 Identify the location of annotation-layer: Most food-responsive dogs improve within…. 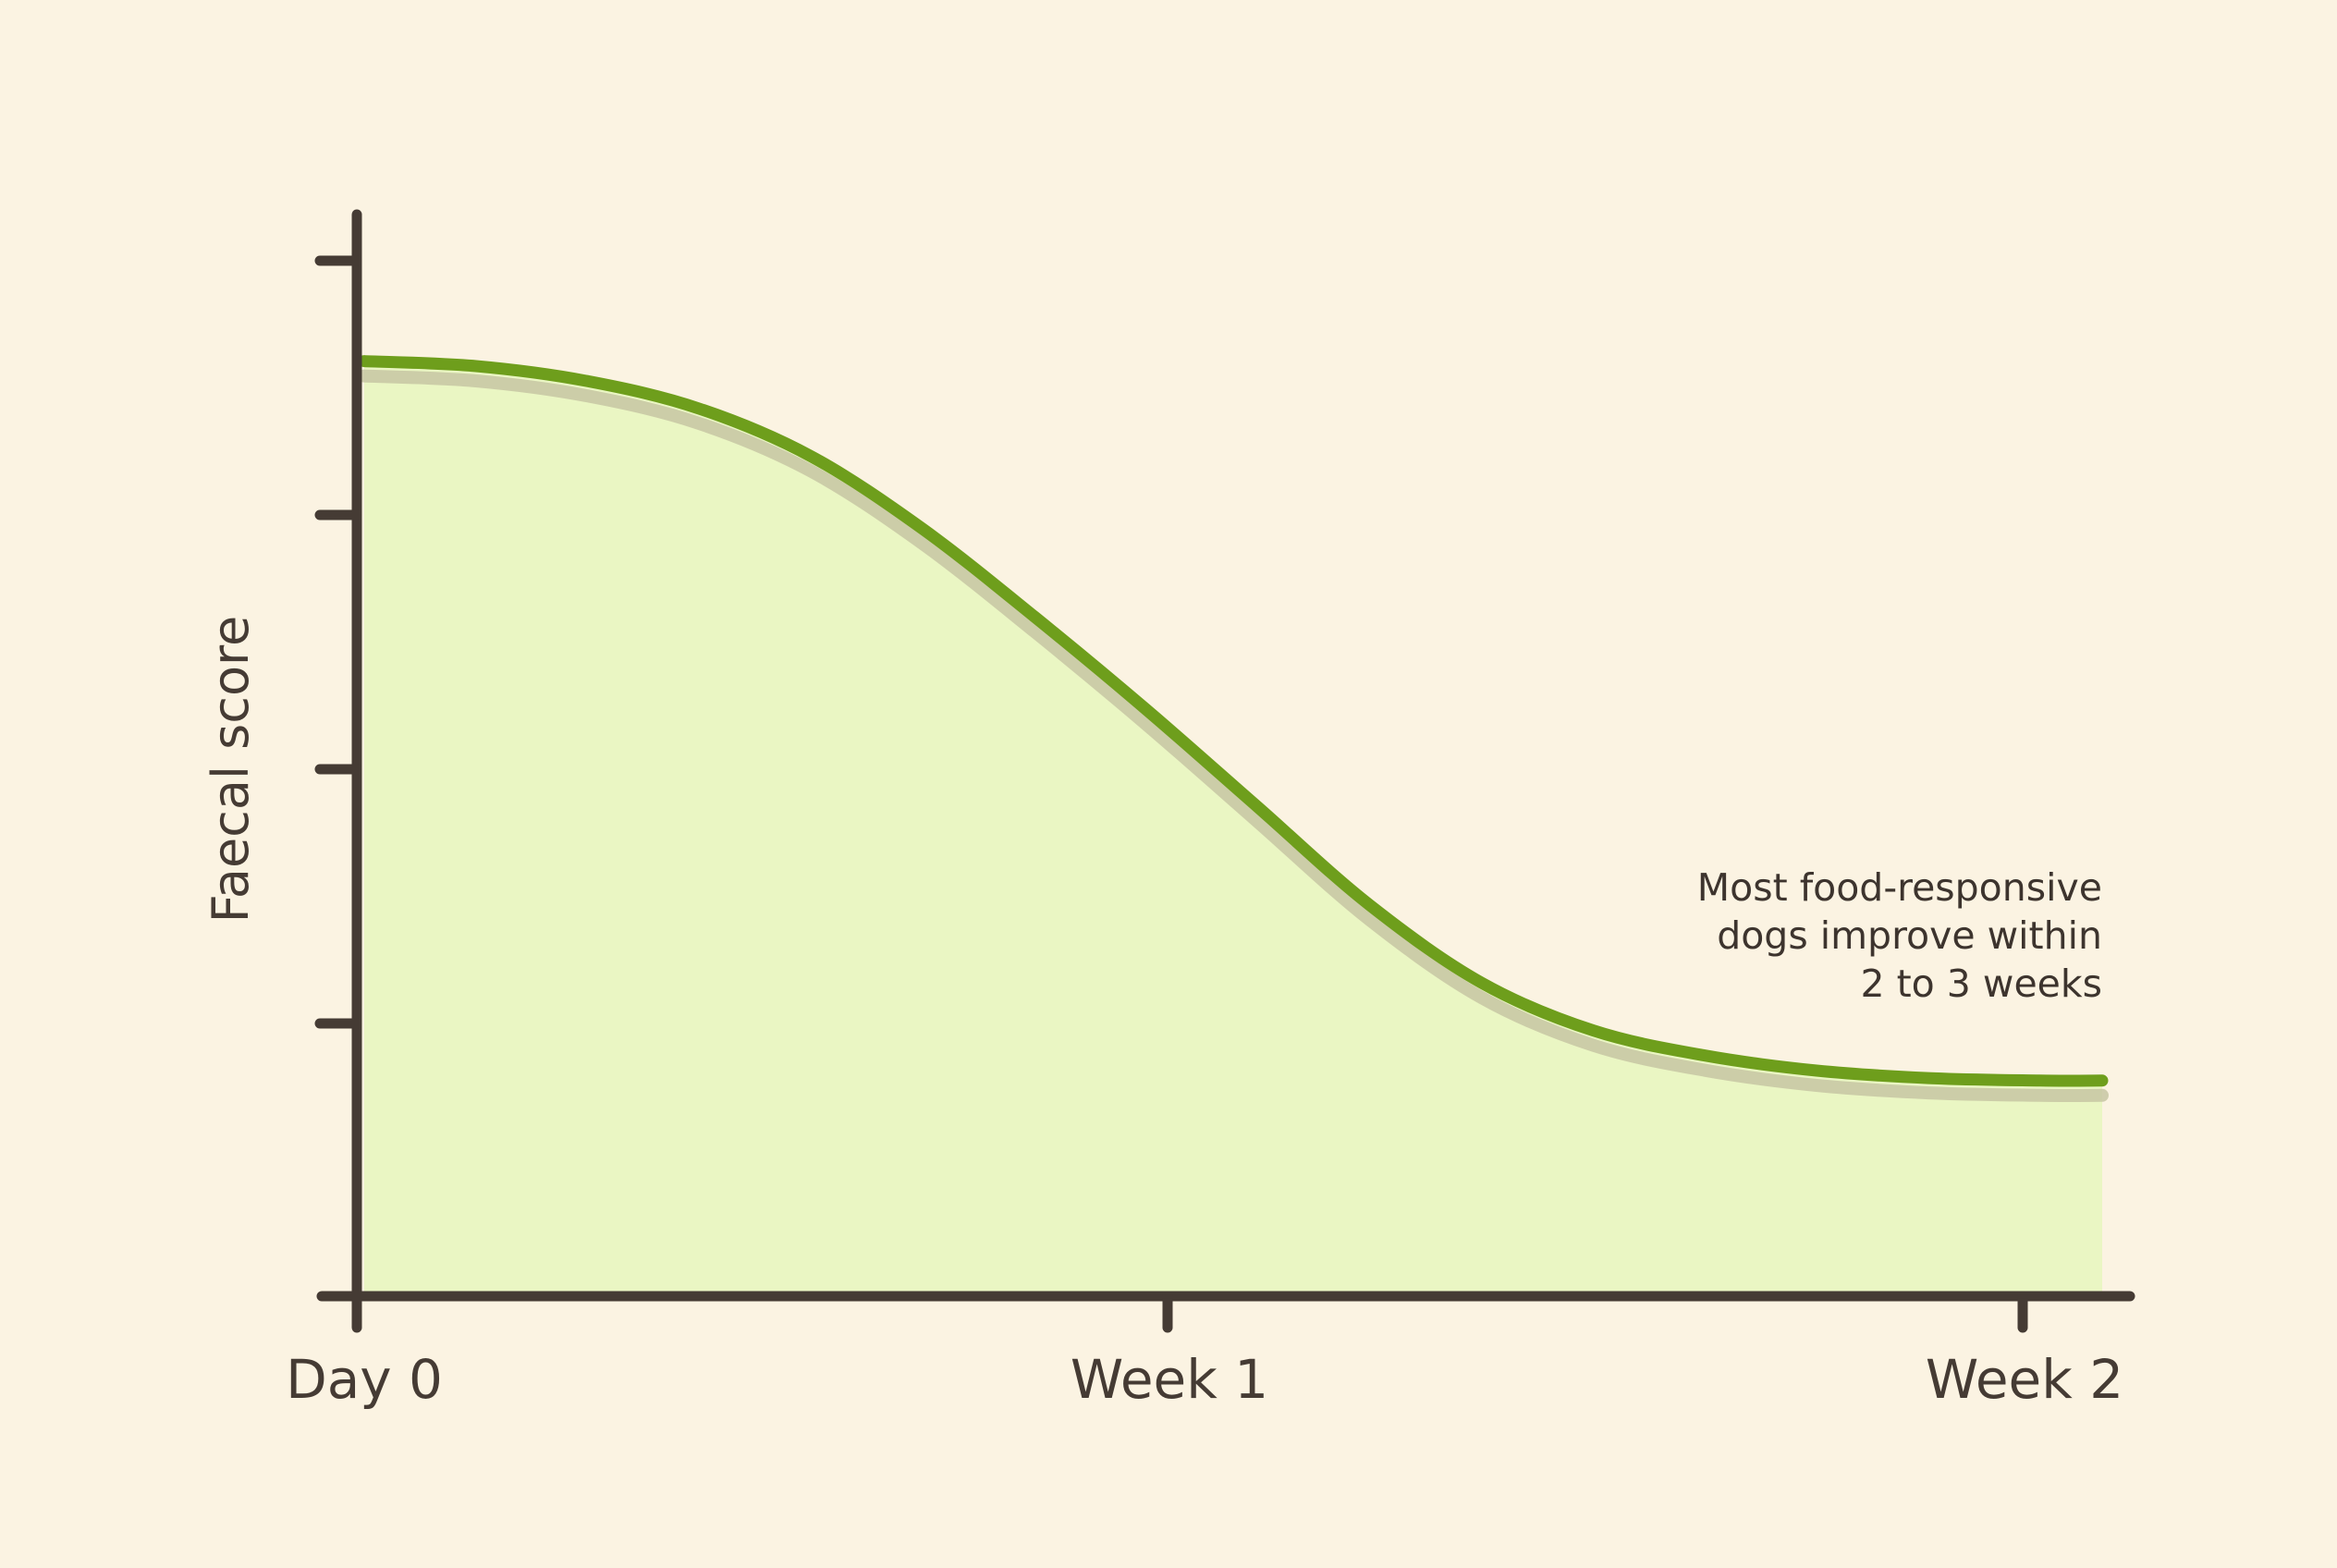
(1899, 935).